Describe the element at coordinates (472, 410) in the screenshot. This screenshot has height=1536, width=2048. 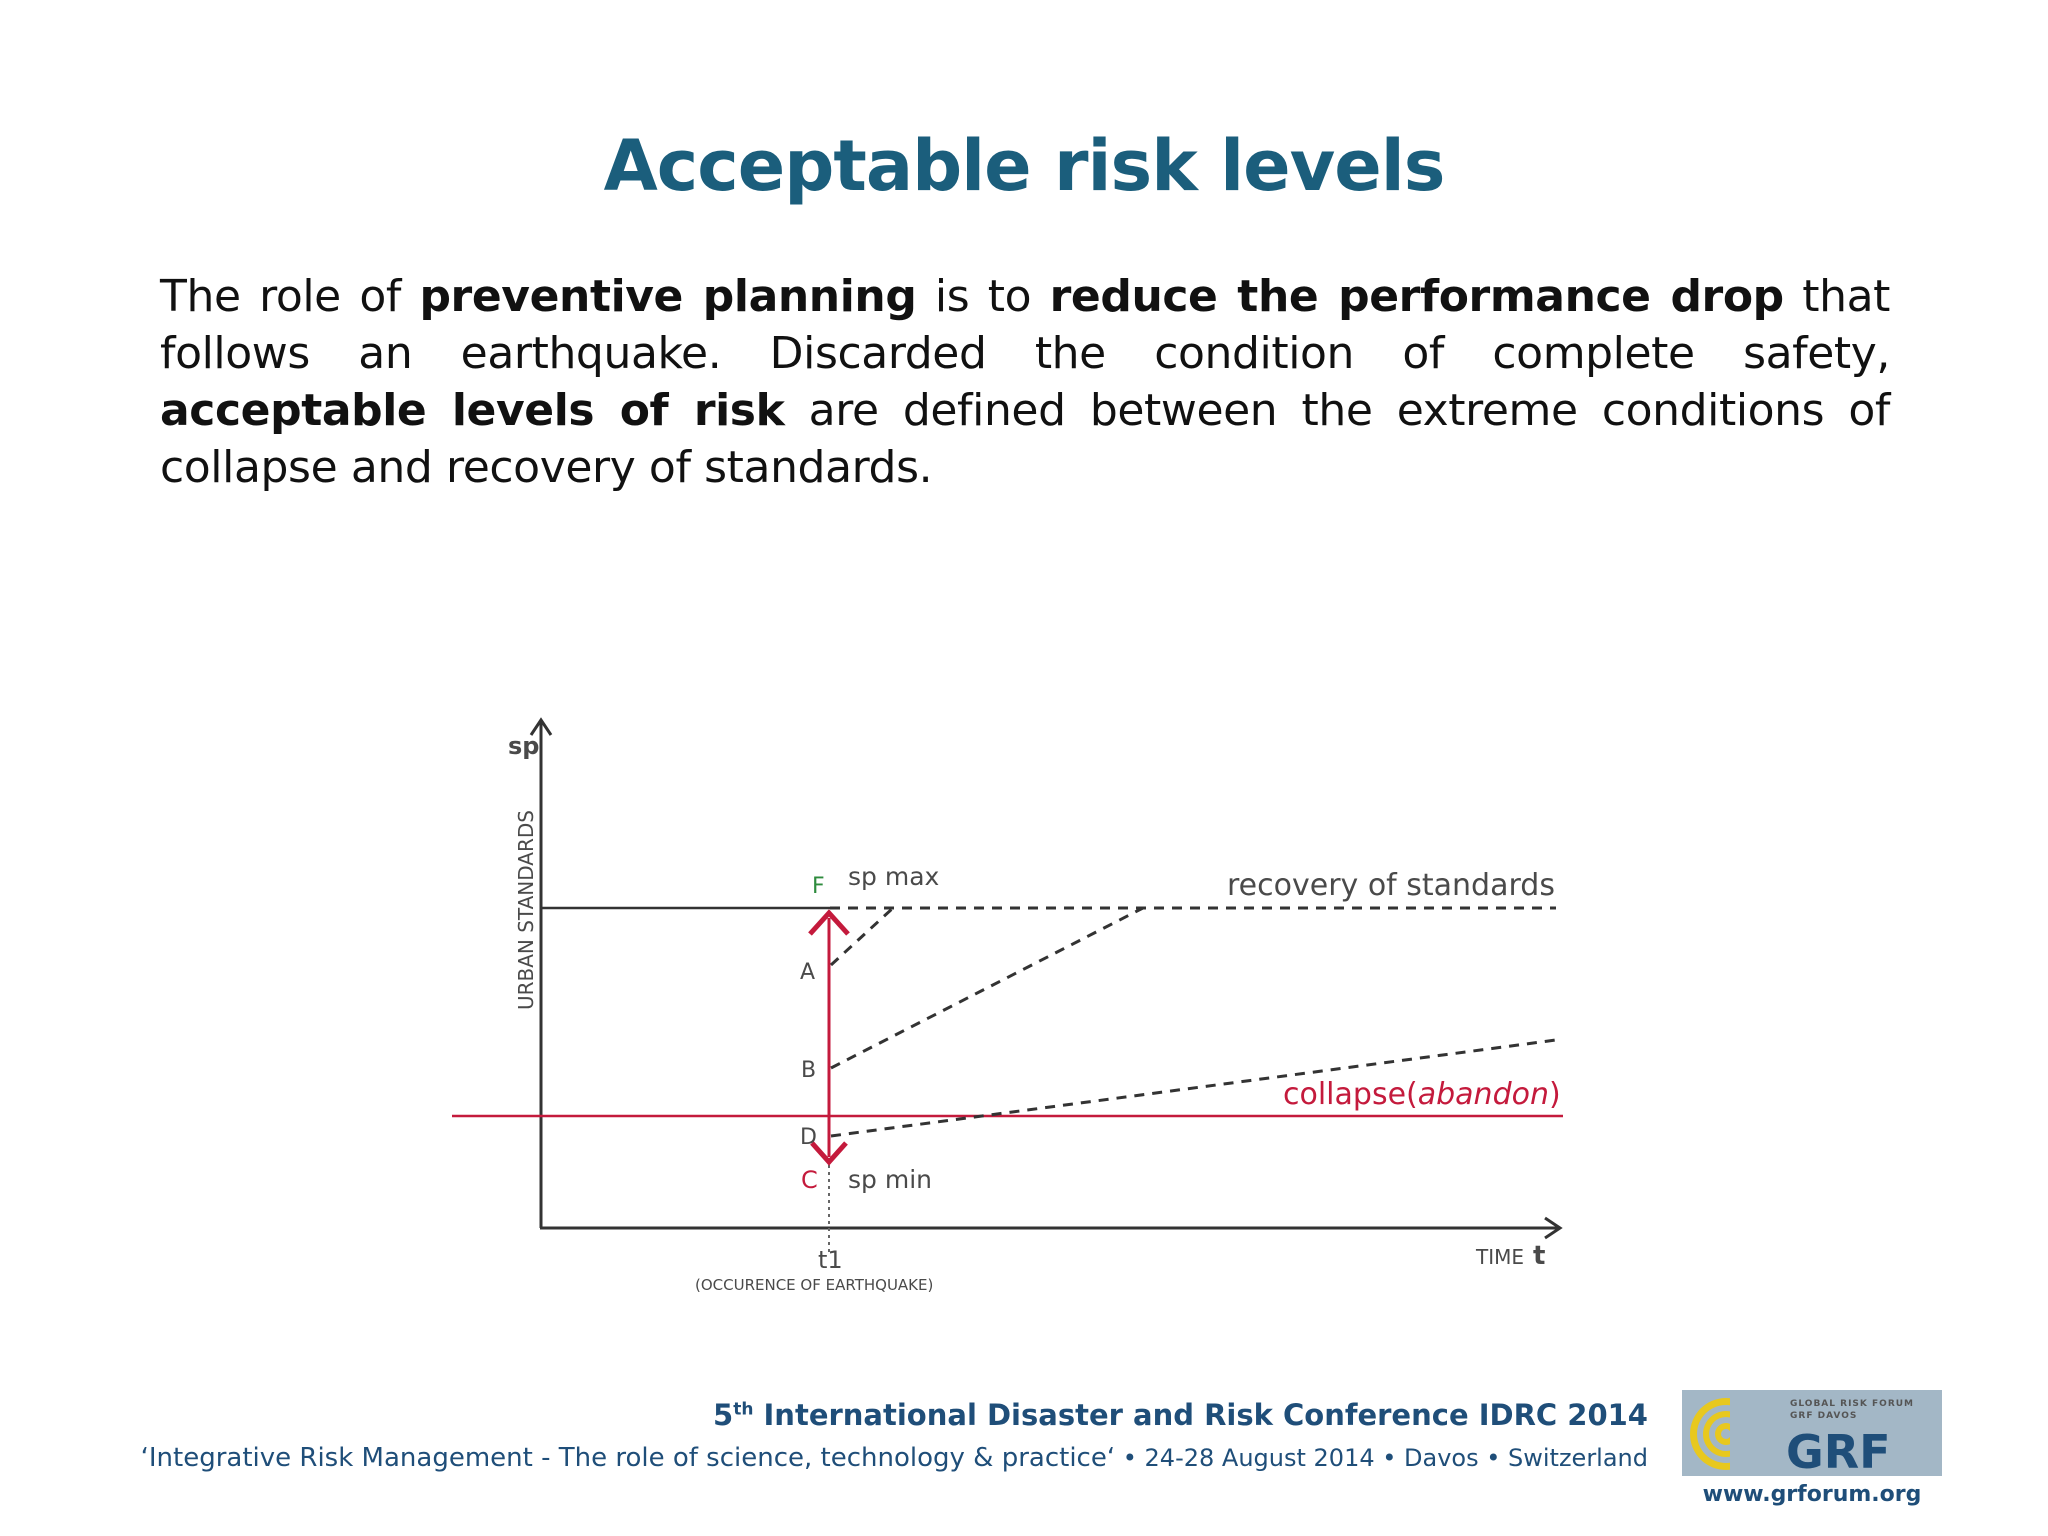
I see `body-bold-acceptable-levels: acceptable levels of risk` at that location.